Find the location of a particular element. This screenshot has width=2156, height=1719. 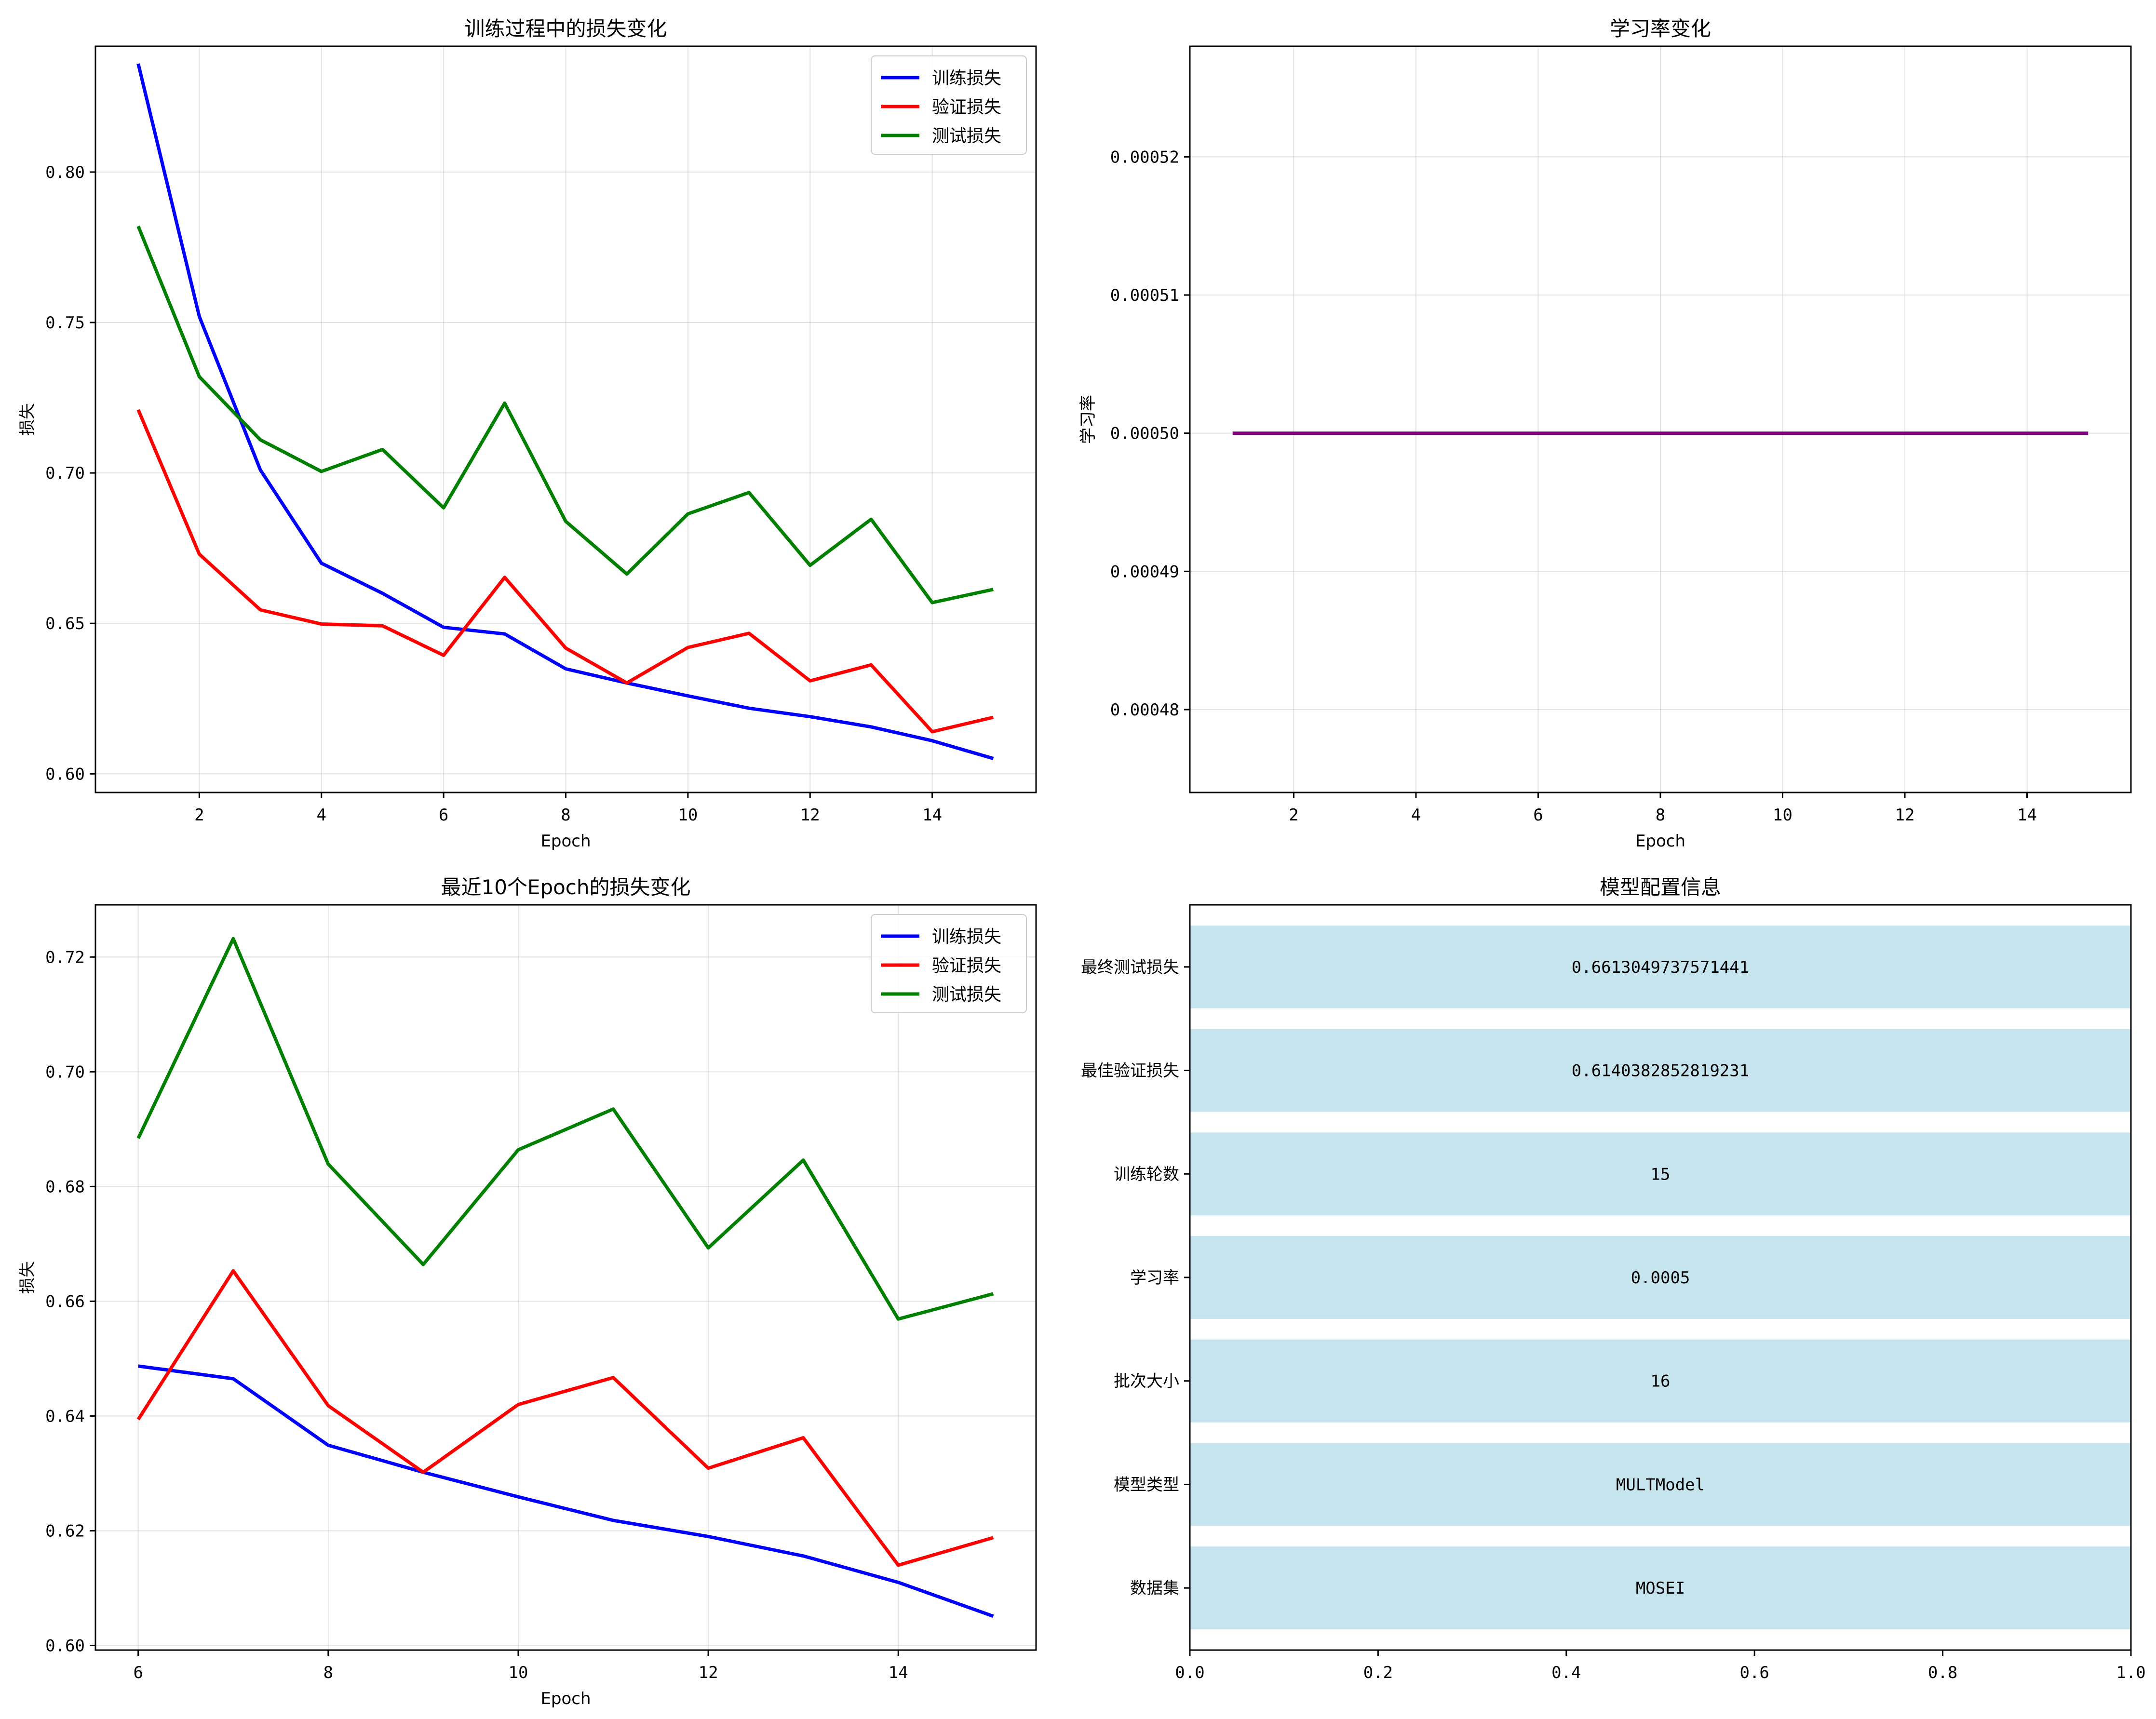

y-tick-label: 最终测试损失 is located at coordinates (1130, 968).